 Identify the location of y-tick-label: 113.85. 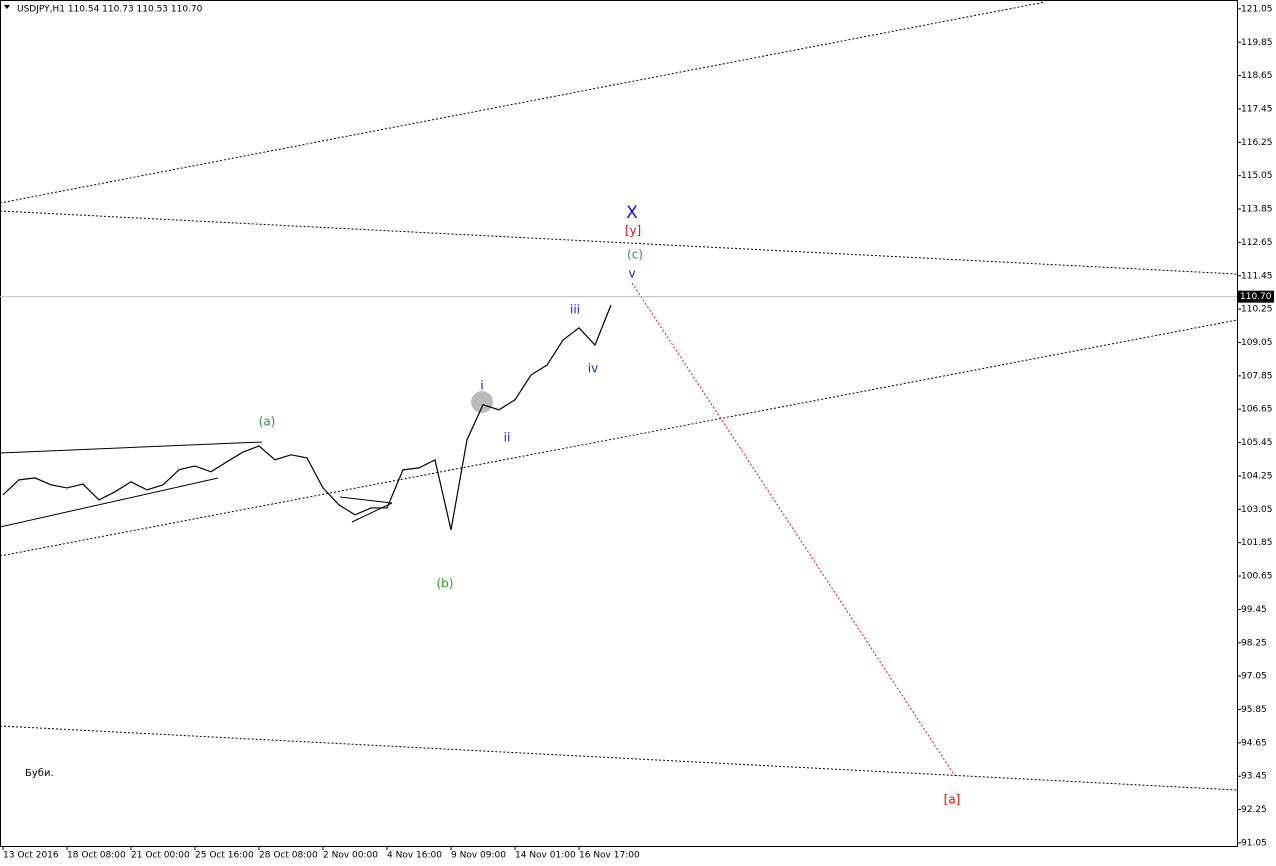
(1257, 210).